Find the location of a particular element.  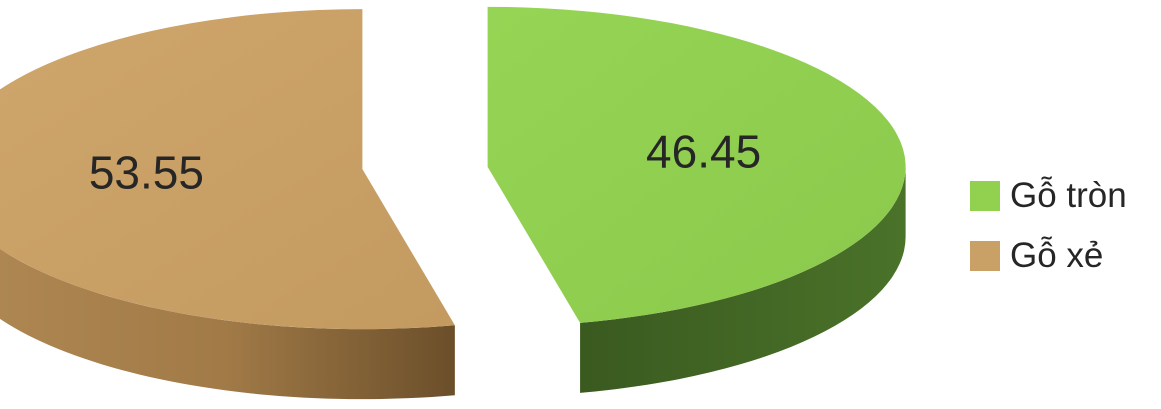

data-label-go-tron: 46.45 is located at coordinates (703, 152).